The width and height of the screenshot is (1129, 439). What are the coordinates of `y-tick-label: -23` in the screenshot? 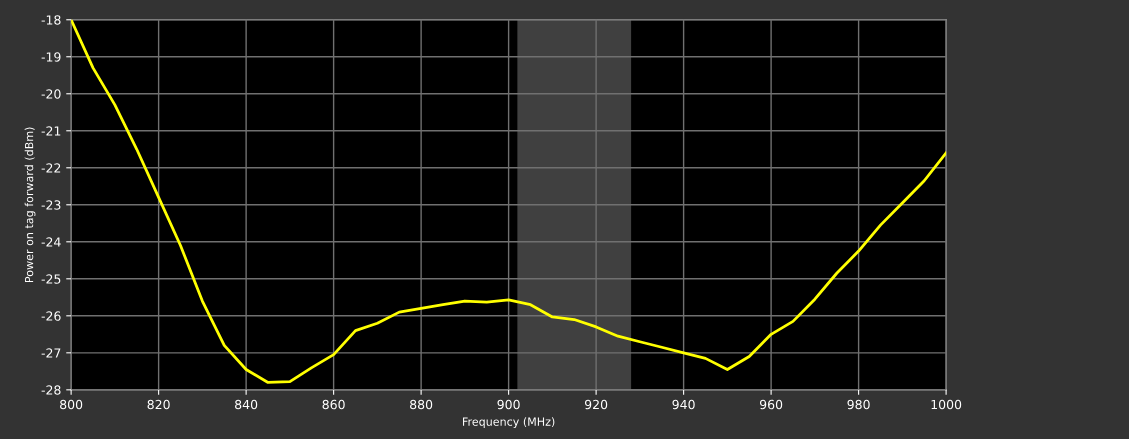 It's located at (51, 205).